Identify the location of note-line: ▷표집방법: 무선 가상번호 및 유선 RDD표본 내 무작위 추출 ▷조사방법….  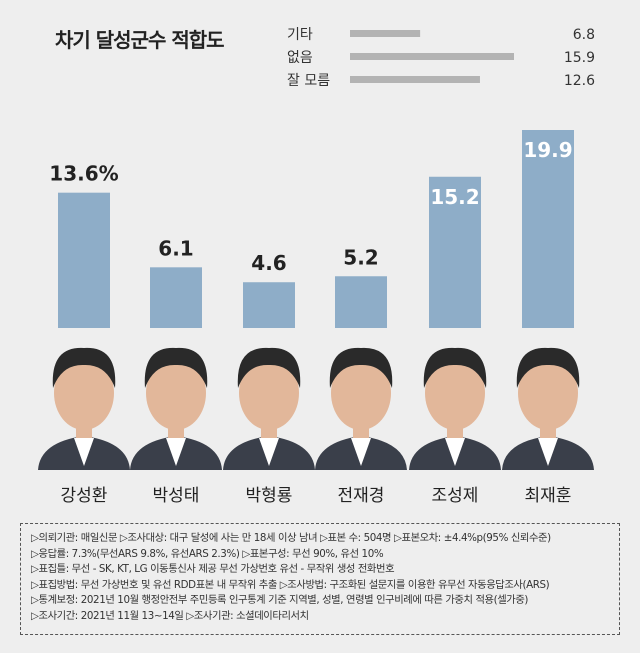
(290, 584).